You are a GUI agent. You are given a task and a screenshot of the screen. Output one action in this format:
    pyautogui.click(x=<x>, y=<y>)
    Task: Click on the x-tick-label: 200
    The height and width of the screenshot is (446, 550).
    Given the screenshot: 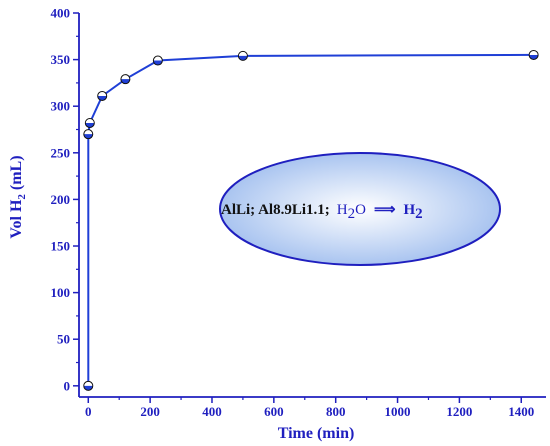 What is the action you would take?
    pyautogui.click(x=150, y=411)
    